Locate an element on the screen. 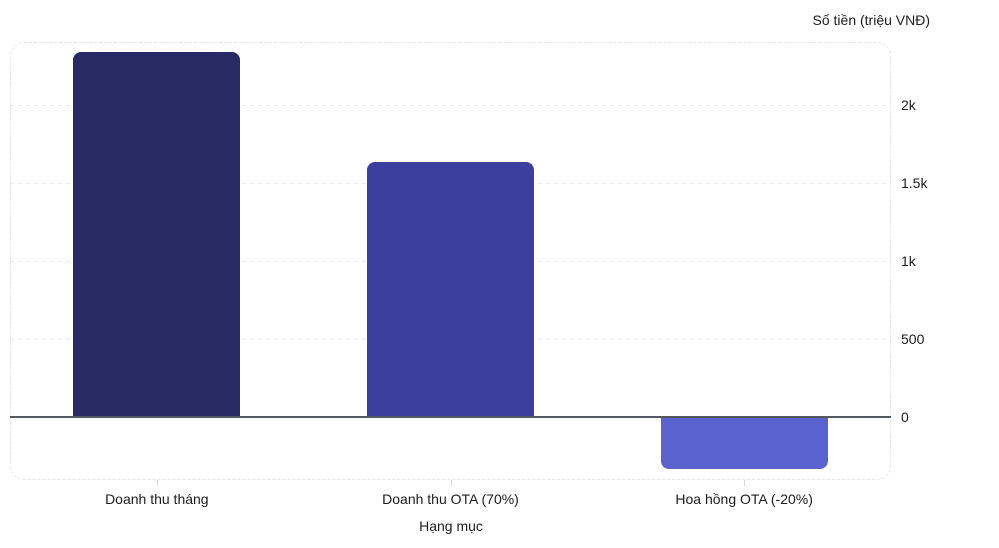 The height and width of the screenshot is (548, 999). x-category-label: Hoa hồng OTA (-20%) is located at coordinates (744, 499).